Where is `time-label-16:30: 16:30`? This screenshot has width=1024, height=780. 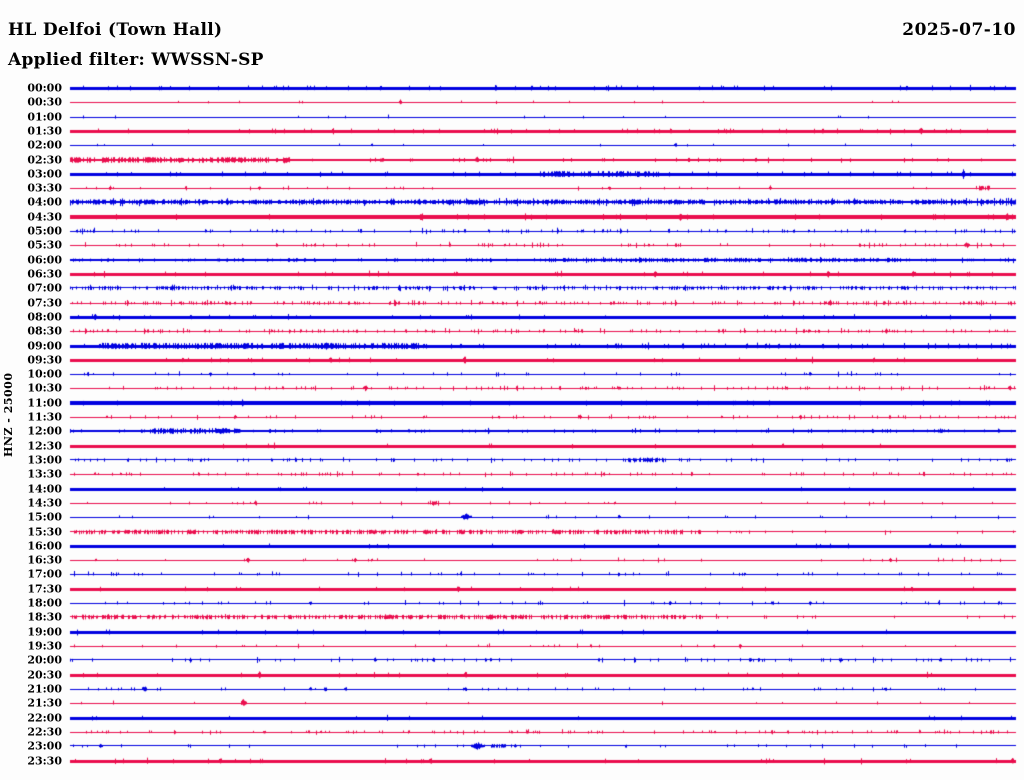 time-label-16:30: 16:30 is located at coordinates (44, 560).